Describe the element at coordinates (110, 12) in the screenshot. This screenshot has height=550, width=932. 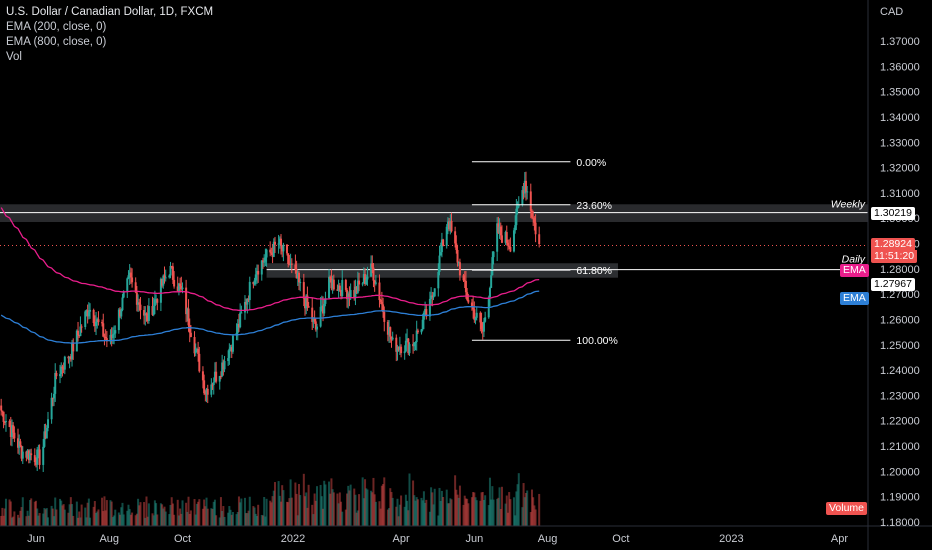
I see `symbol-title: U.S. Dollar / Canadian Dollar, 1D, FXCM` at that location.